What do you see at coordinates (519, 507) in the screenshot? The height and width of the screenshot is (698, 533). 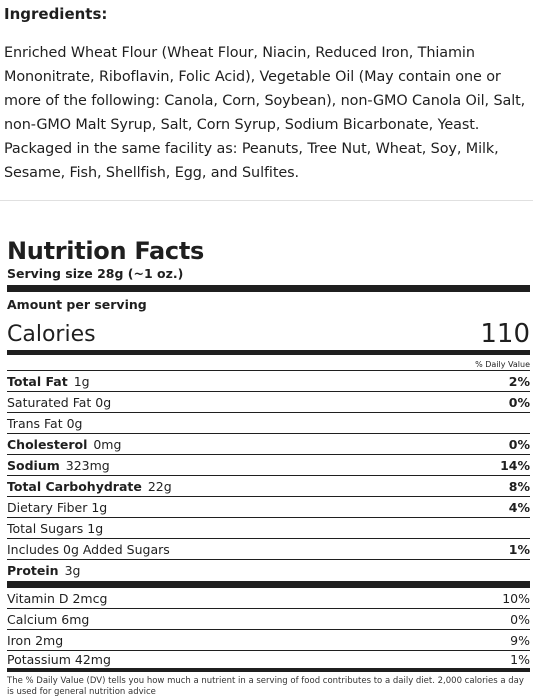 I see `nutrient-dv: 4%` at bounding box center [519, 507].